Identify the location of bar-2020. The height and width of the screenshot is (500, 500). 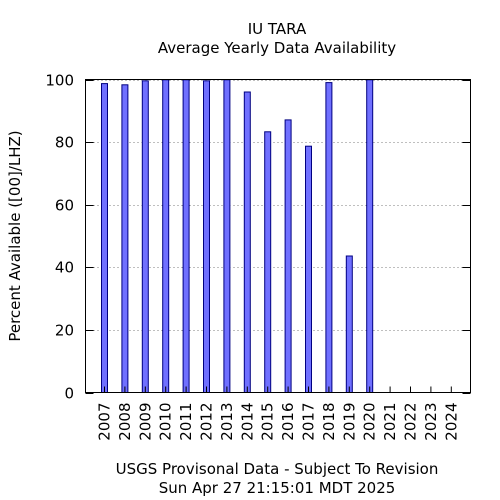
(370, 236).